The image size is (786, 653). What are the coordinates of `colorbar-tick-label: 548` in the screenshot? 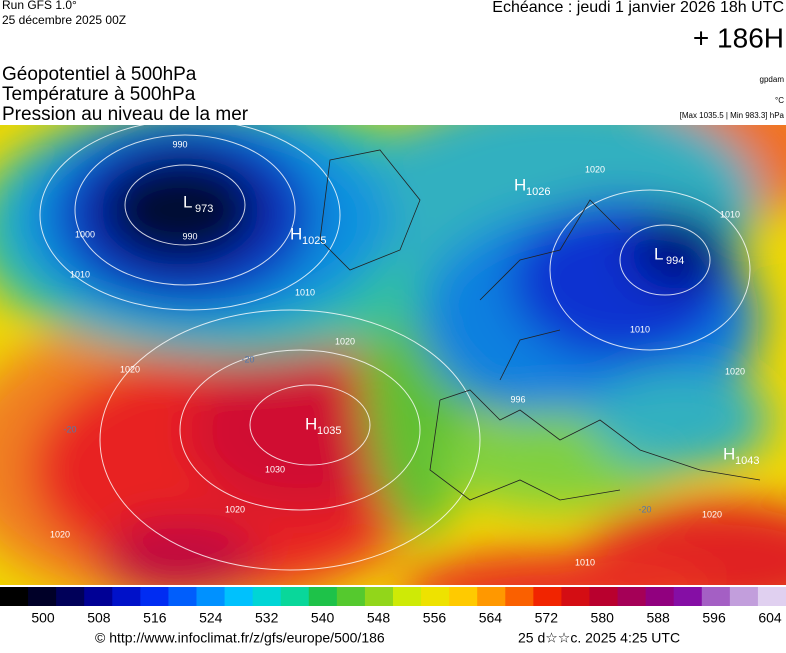 It's located at (379, 618).